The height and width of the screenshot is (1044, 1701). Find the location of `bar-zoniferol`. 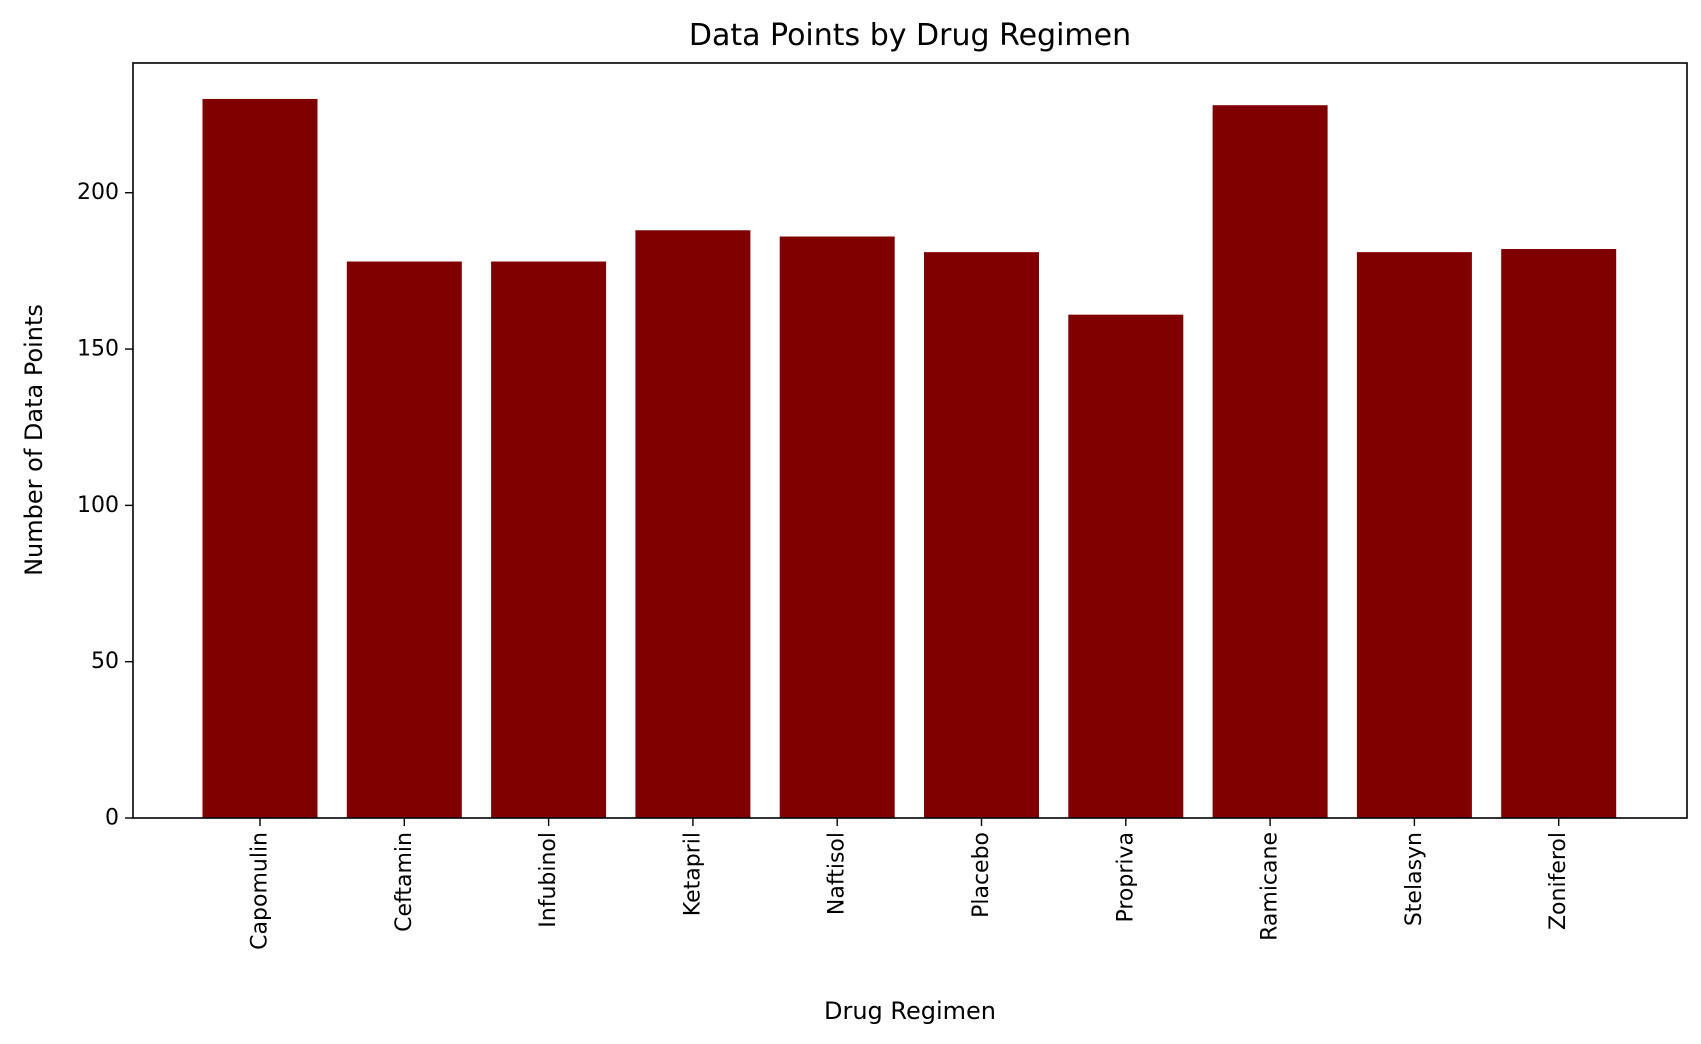

bar-zoniferol is located at coordinates (1559, 533).